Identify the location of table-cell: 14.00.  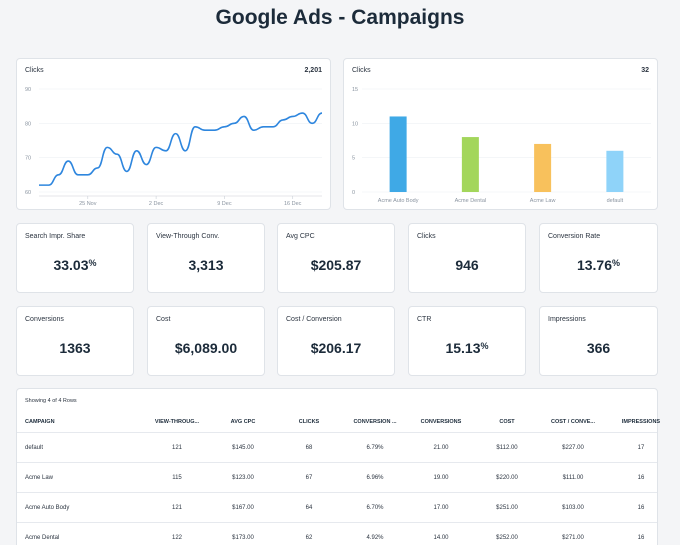
(441, 537).